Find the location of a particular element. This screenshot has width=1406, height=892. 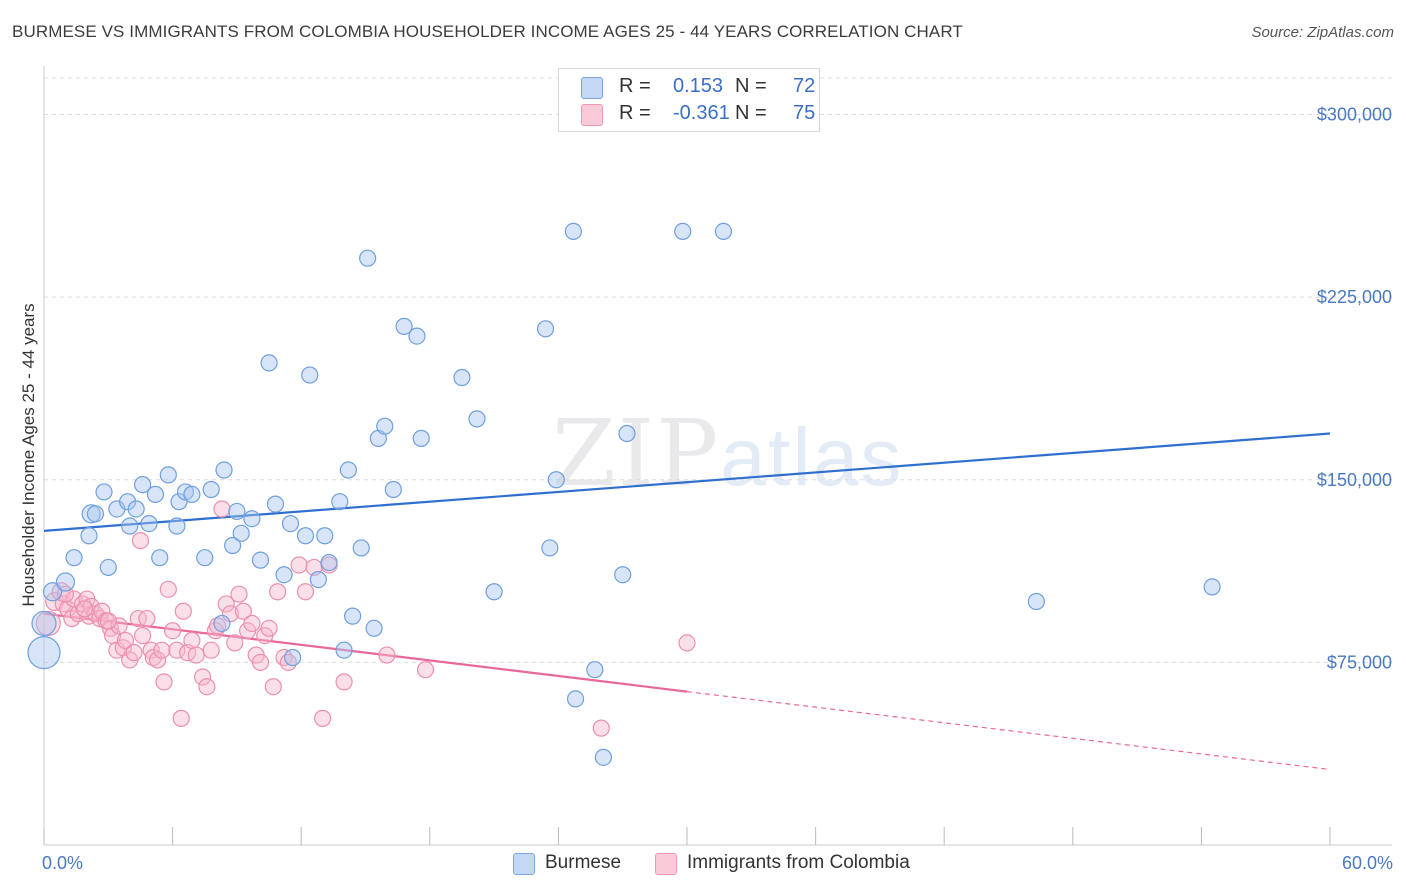

x-tick-label: 0.0% is located at coordinates (62, 863).